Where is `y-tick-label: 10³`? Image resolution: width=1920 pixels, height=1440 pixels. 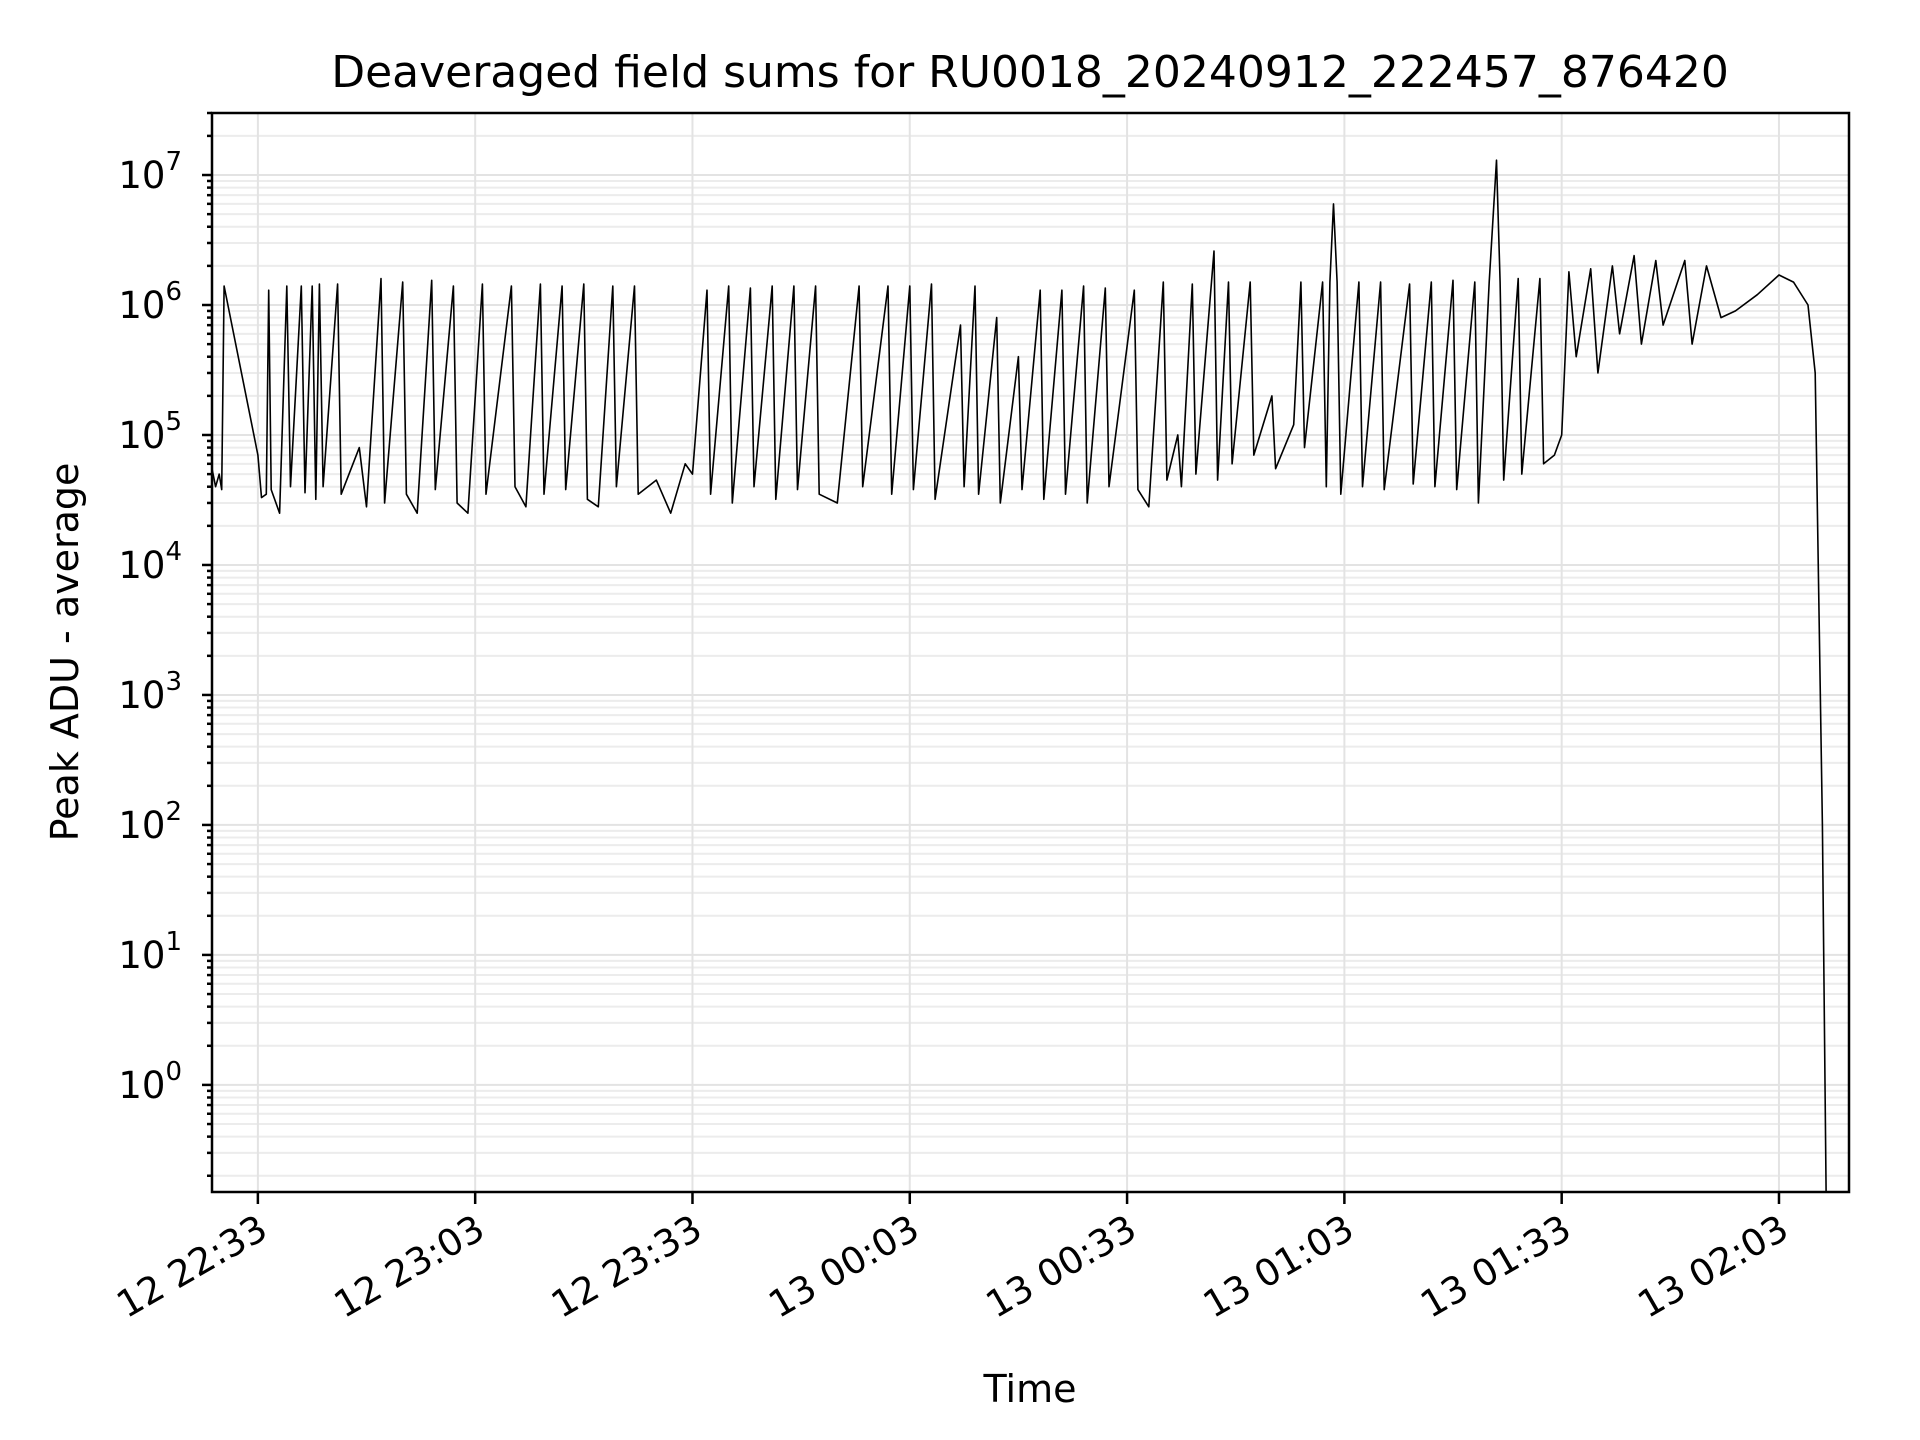
y-tick-label: 10³ is located at coordinates (150, 692).